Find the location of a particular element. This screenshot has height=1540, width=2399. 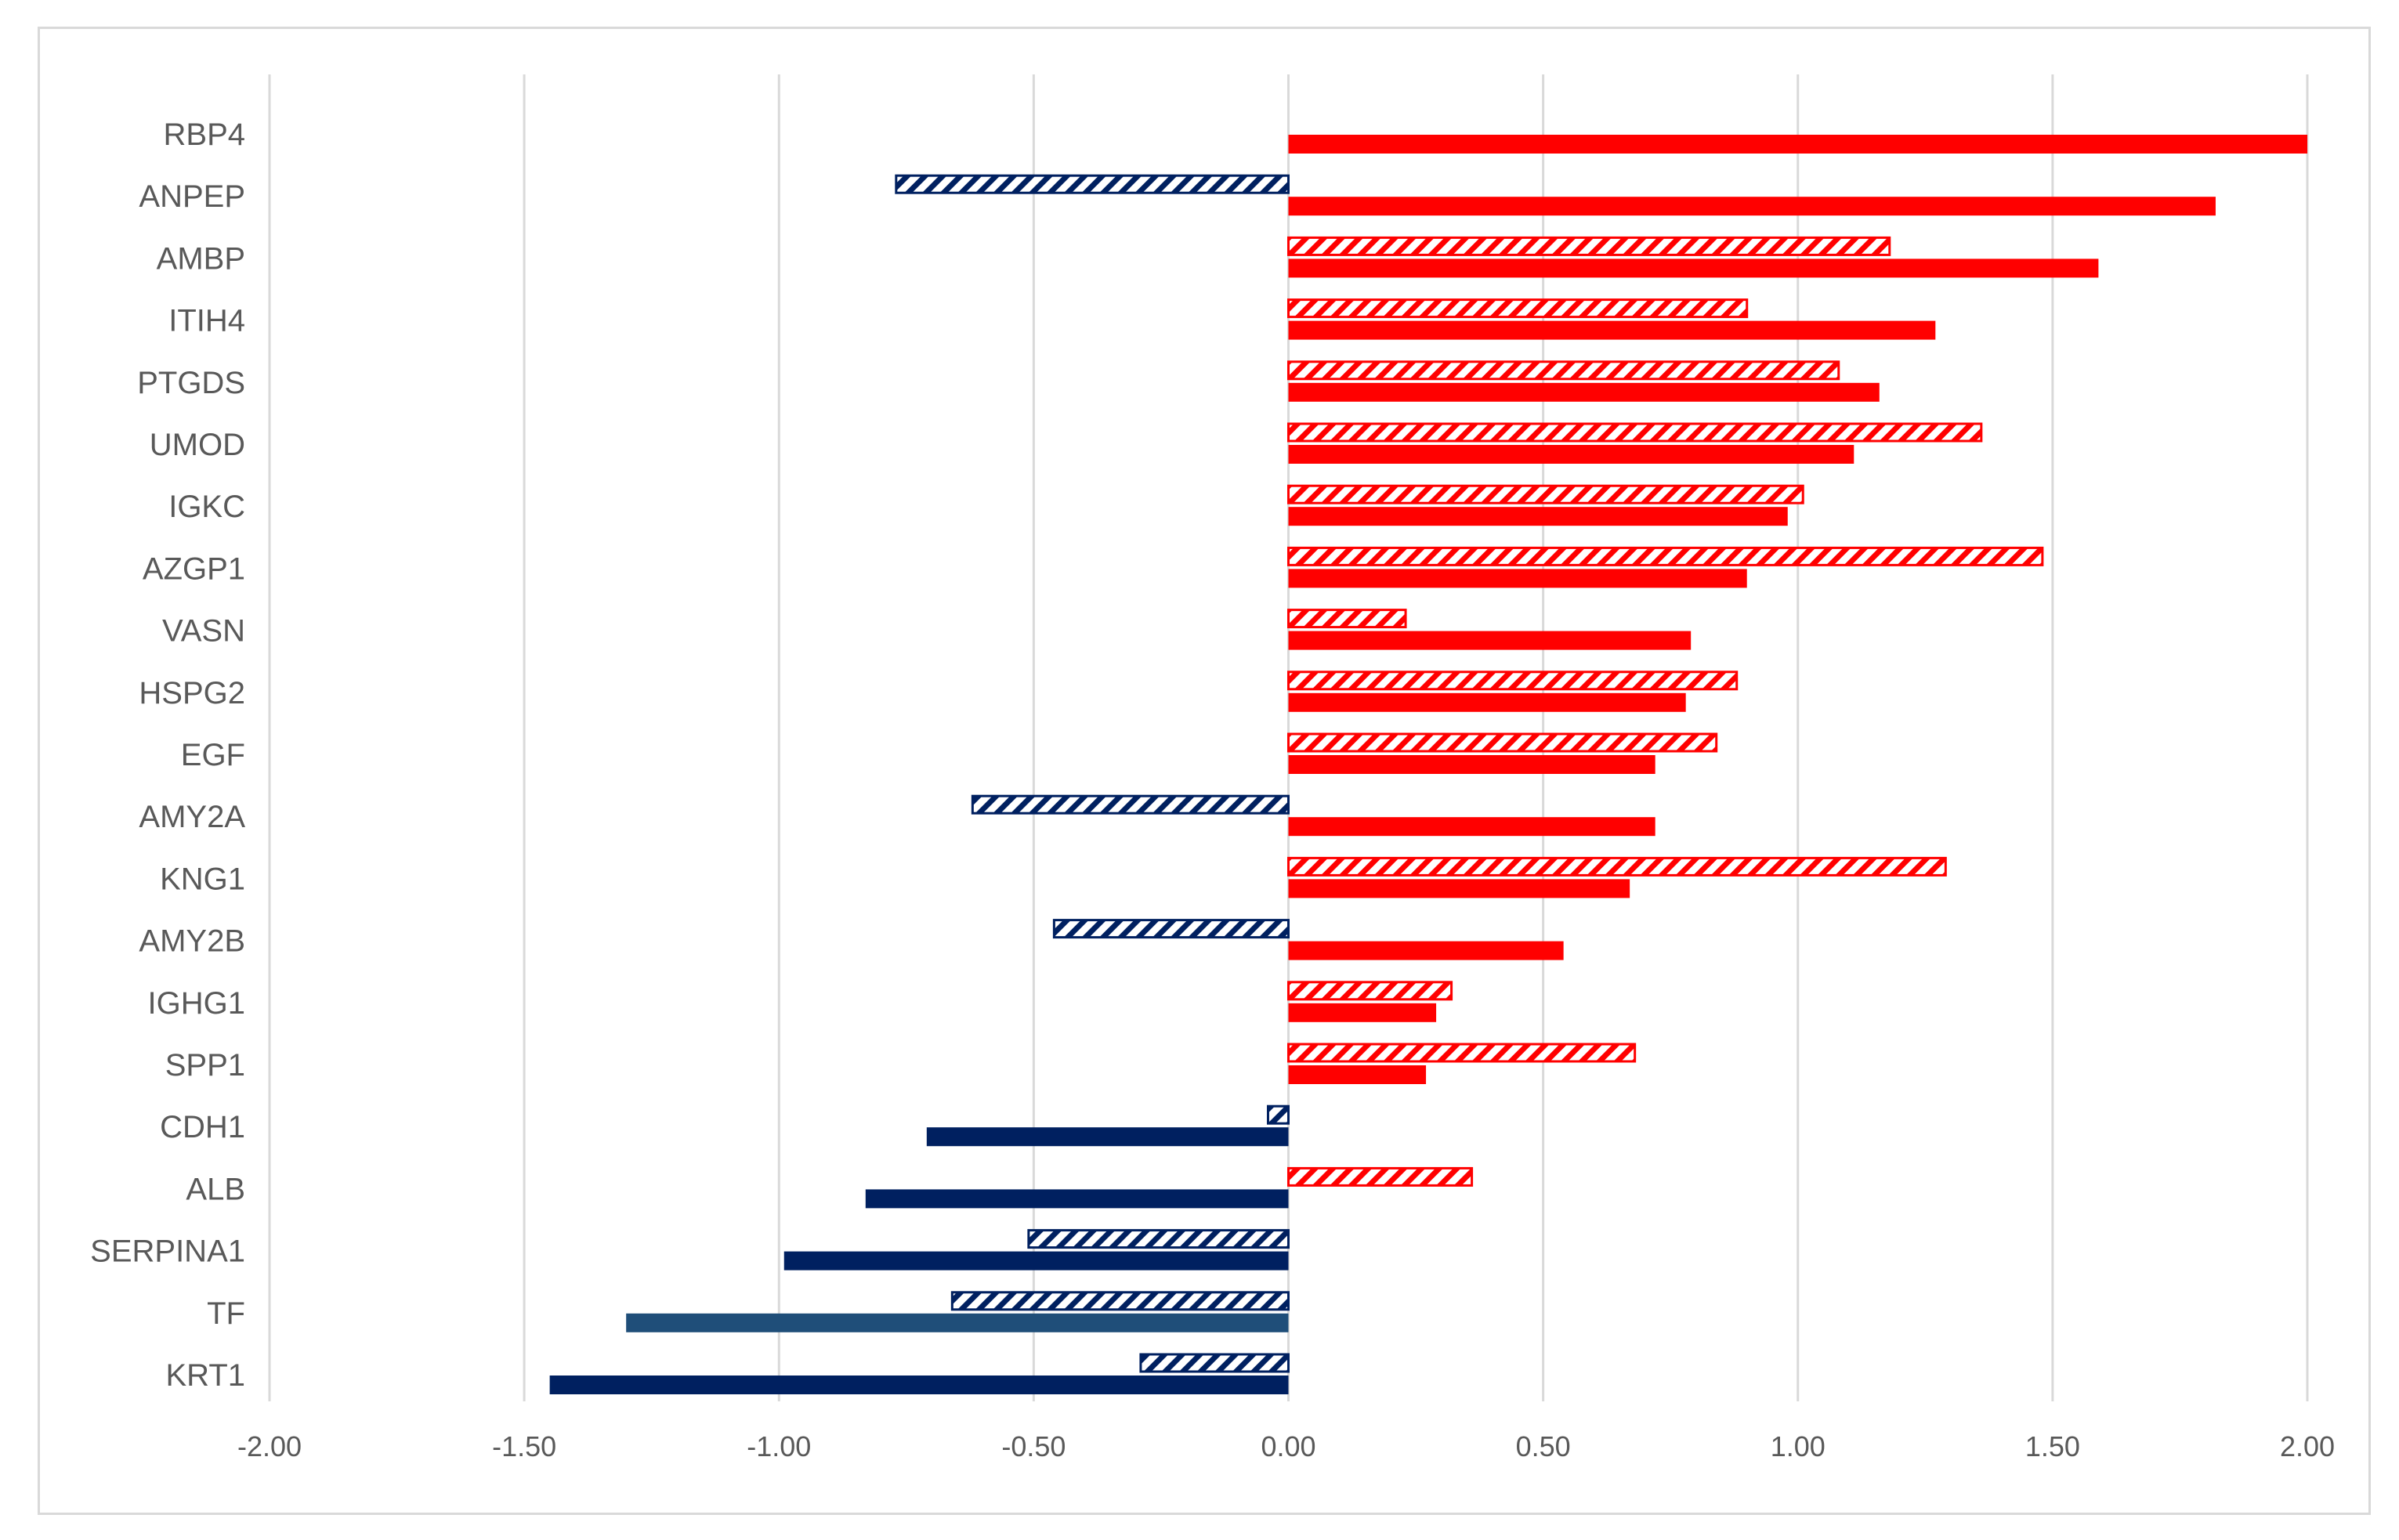

category-label: UMOD is located at coordinates (197, 445).